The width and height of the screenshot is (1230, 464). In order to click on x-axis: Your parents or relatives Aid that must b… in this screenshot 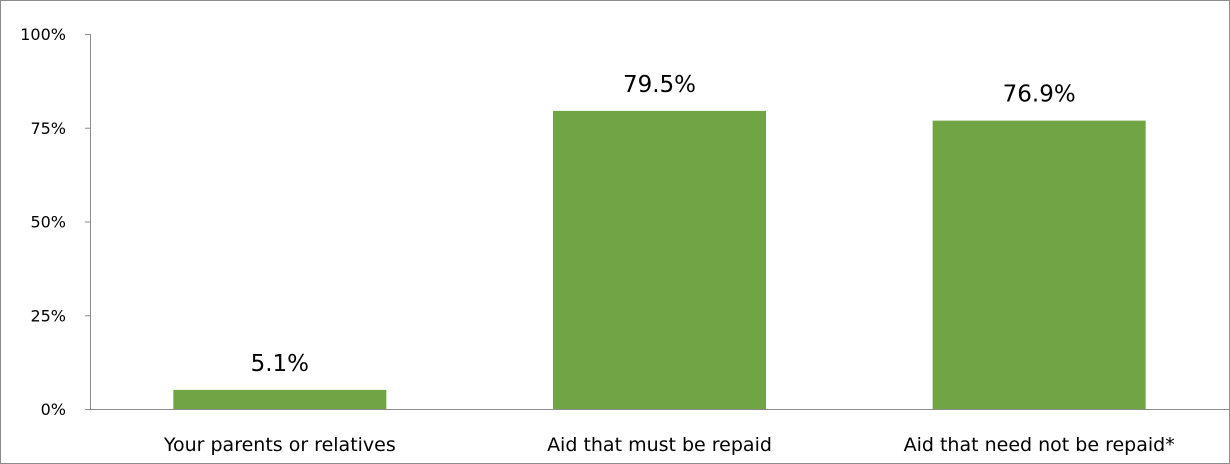, I will do `click(659, 432)`.